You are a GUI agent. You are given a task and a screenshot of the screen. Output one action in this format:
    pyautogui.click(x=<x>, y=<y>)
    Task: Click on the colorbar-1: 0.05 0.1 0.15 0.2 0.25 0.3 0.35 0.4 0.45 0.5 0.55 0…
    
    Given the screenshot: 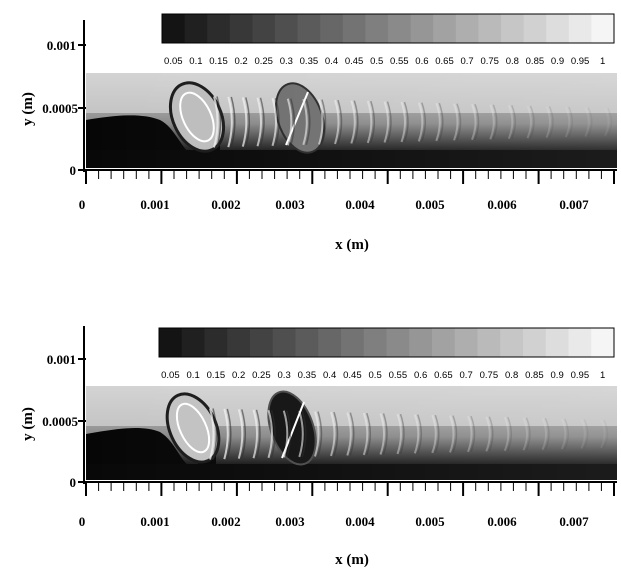 What is the action you would take?
    pyautogui.click(x=388, y=40)
    